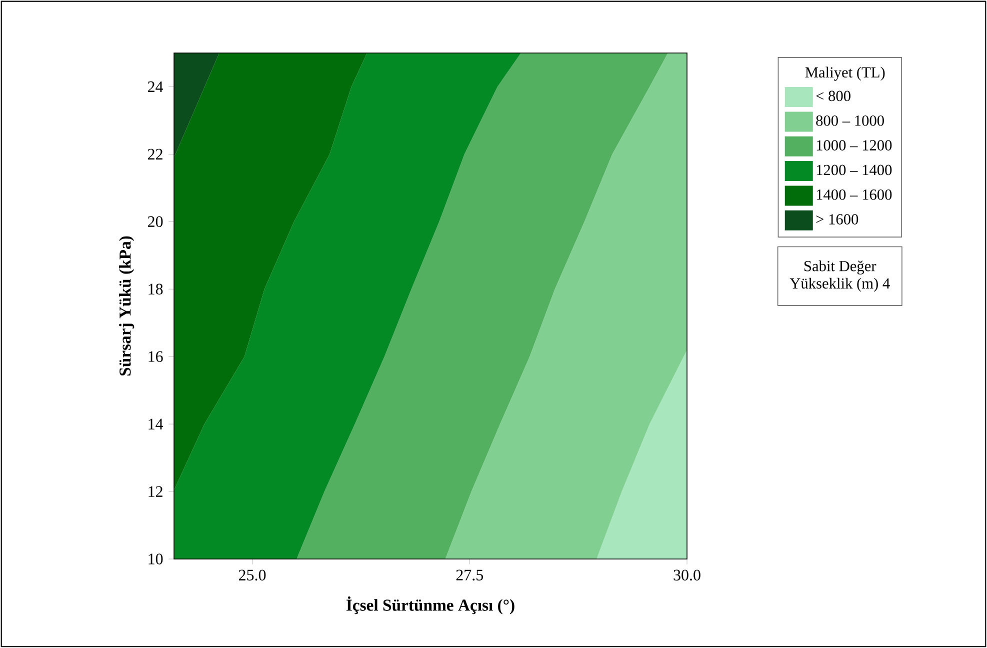  Describe the element at coordinates (854, 194) in the screenshot. I see `legend-label: 1400 – 1600` at that location.